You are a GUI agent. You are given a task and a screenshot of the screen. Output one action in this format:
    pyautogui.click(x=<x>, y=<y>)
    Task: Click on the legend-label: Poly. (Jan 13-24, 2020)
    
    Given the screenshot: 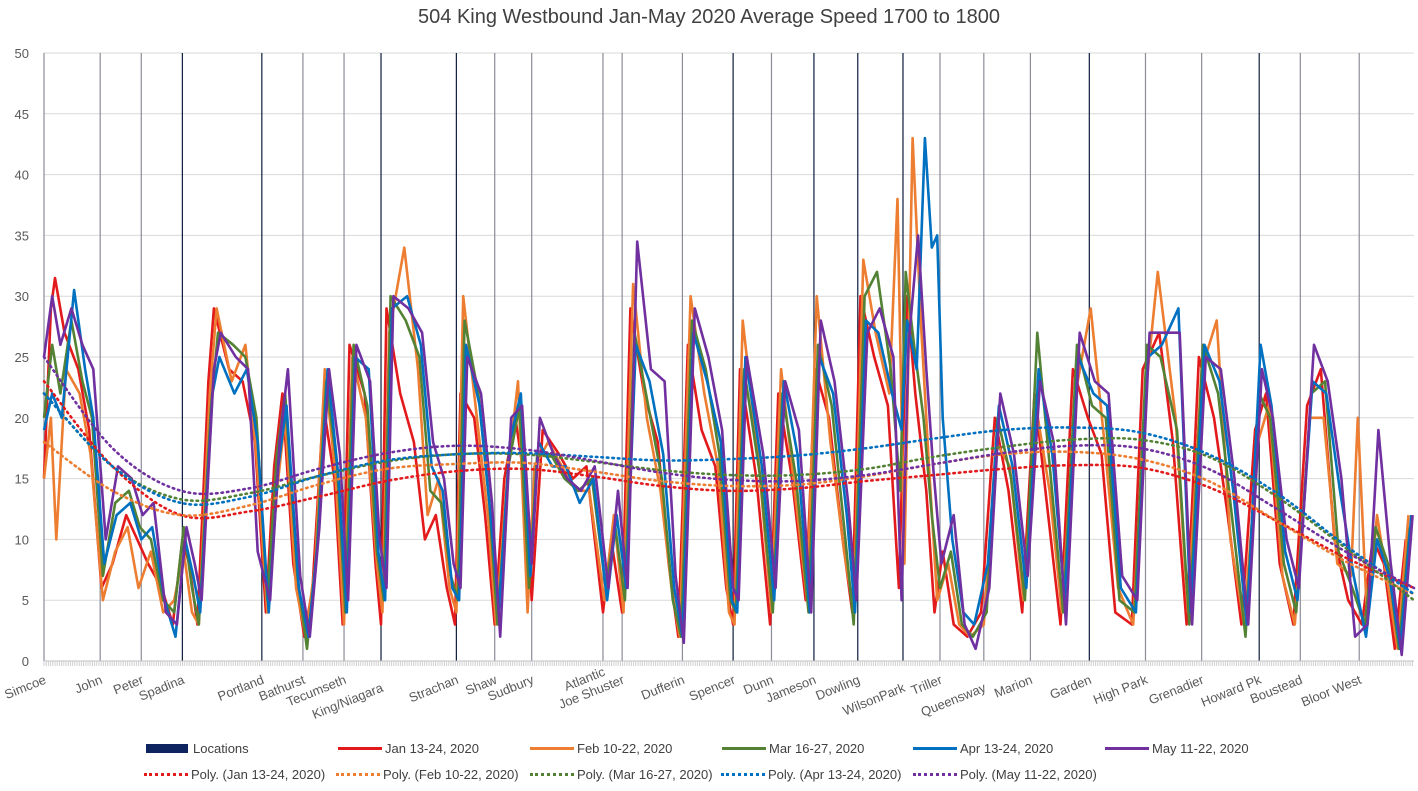 What is the action you would take?
    pyautogui.click(x=258, y=774)
    